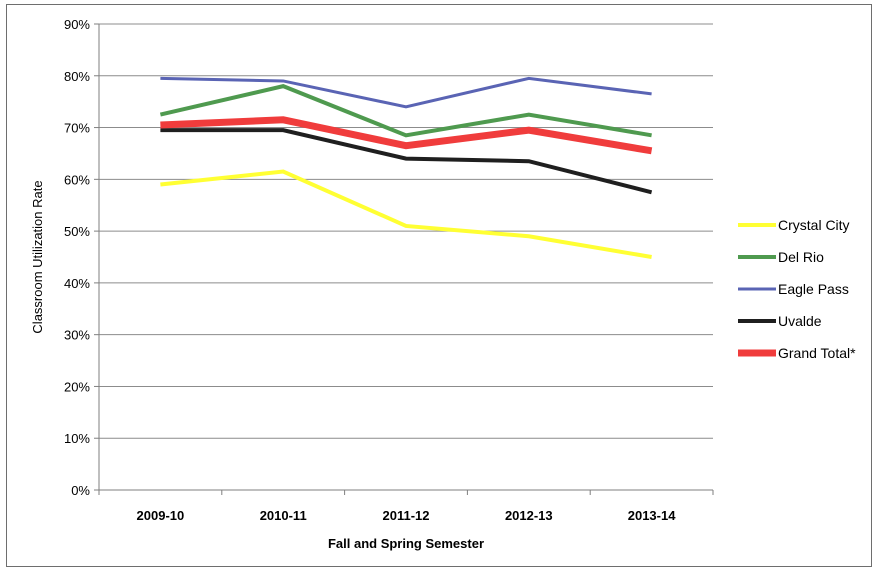 The width and height of the screenshot is (878, 571). I want to click on legend-label: Uvalde, so click(800, 321).